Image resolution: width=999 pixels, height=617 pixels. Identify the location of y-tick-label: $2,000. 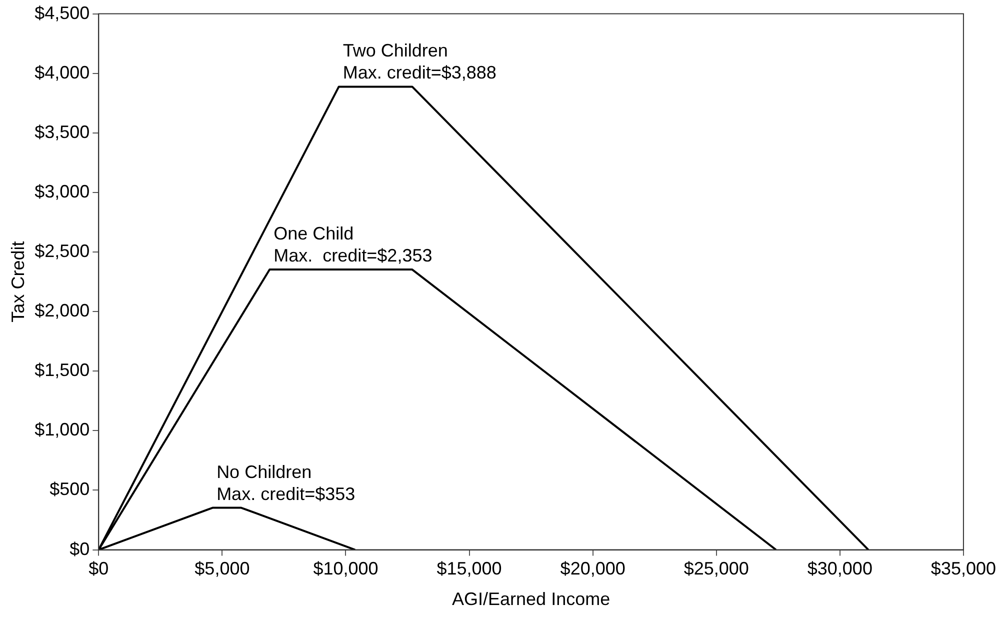
(62, 310).